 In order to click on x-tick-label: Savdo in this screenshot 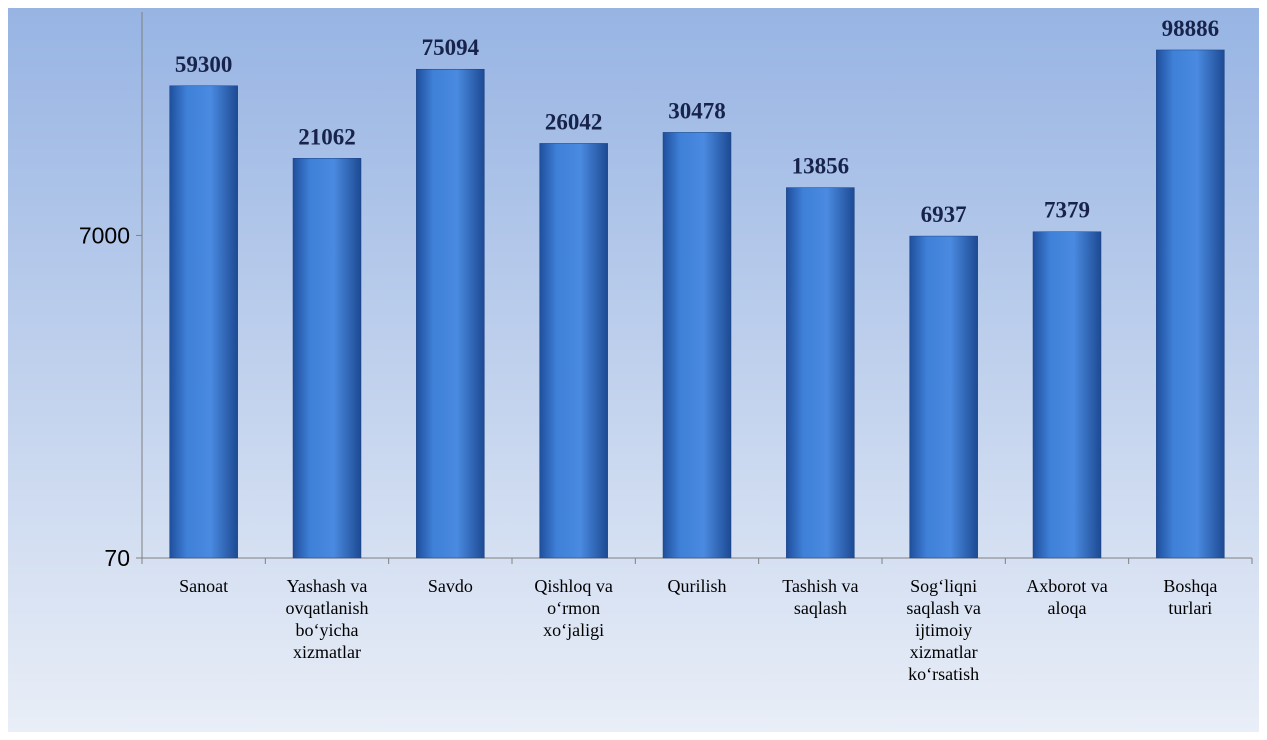, I will do `click(450, 586)`.